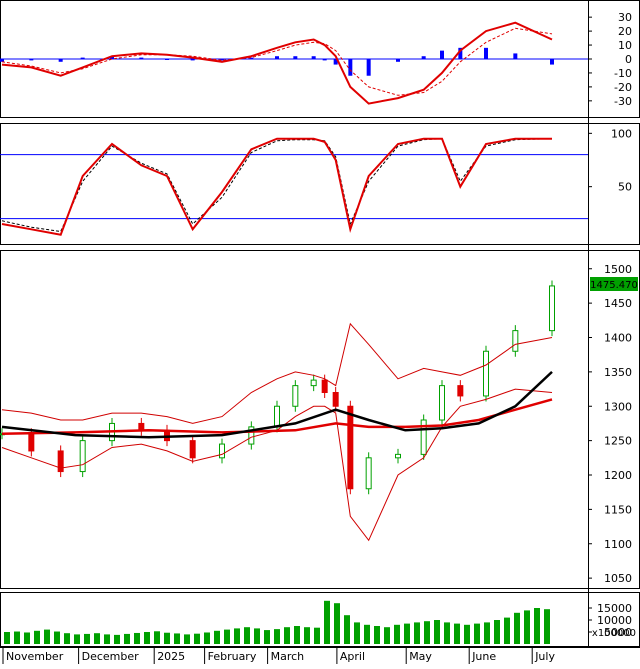  Describe the element at coordinates (277, 63) in the screenshot. I see `macd-line` at that location.